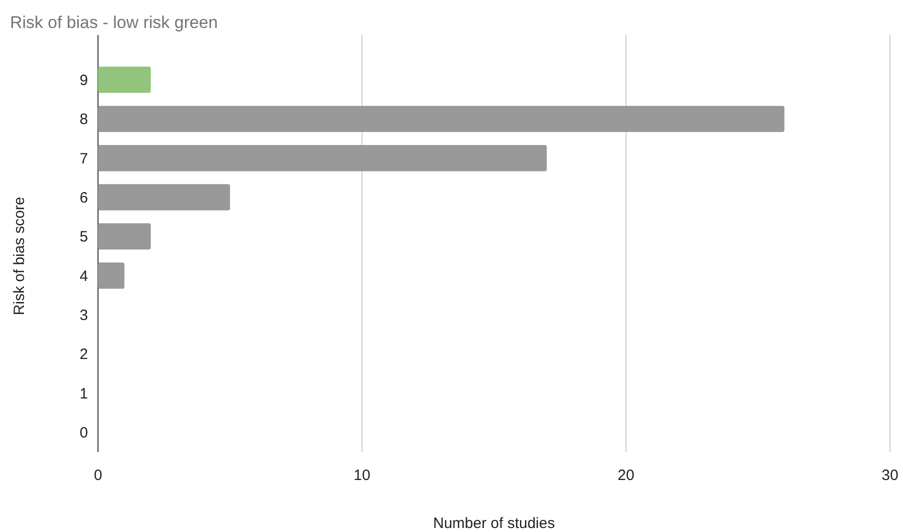 Image resolution: width=903 pixels, height=532 pixels. Describe the element at coordinates (84, 315) in the screenshot. I see `y-tick-label: 3` at that location.